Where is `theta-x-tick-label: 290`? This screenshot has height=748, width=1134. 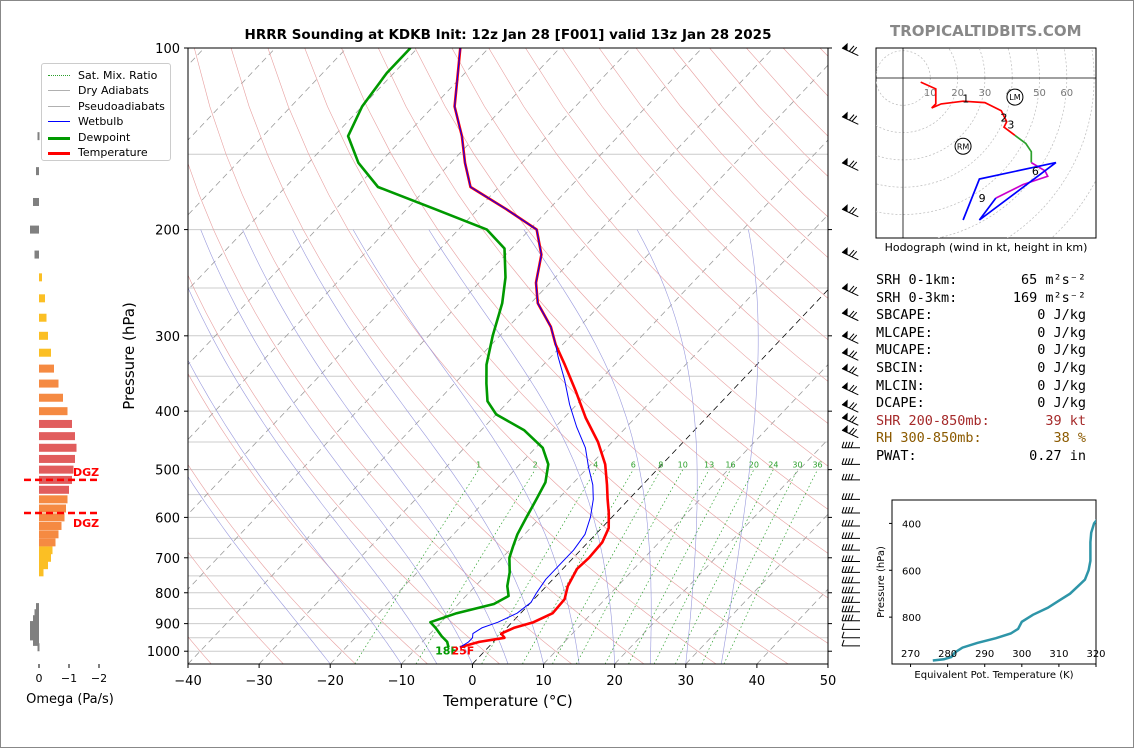
theta-x-tick-label: 290 is located at coordinates (984, 654).